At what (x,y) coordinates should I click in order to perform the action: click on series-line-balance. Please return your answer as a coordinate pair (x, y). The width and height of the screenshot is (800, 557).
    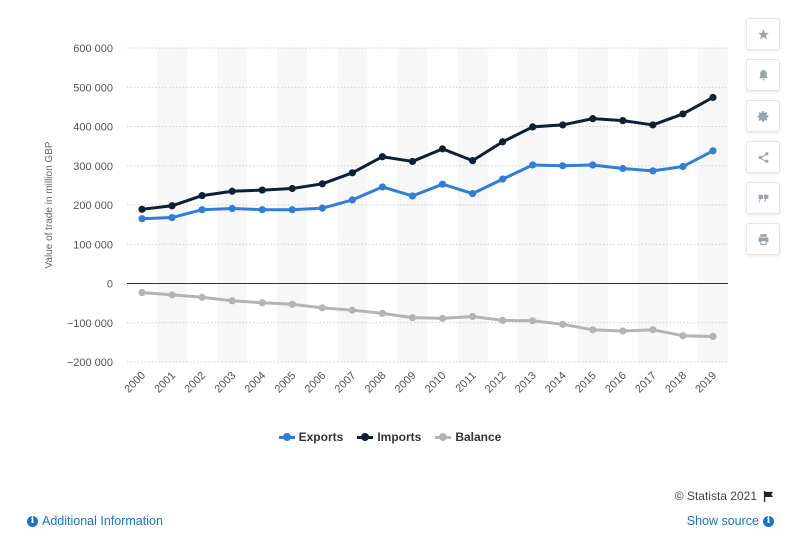
    Looking at the image, I should click on (427, 314).